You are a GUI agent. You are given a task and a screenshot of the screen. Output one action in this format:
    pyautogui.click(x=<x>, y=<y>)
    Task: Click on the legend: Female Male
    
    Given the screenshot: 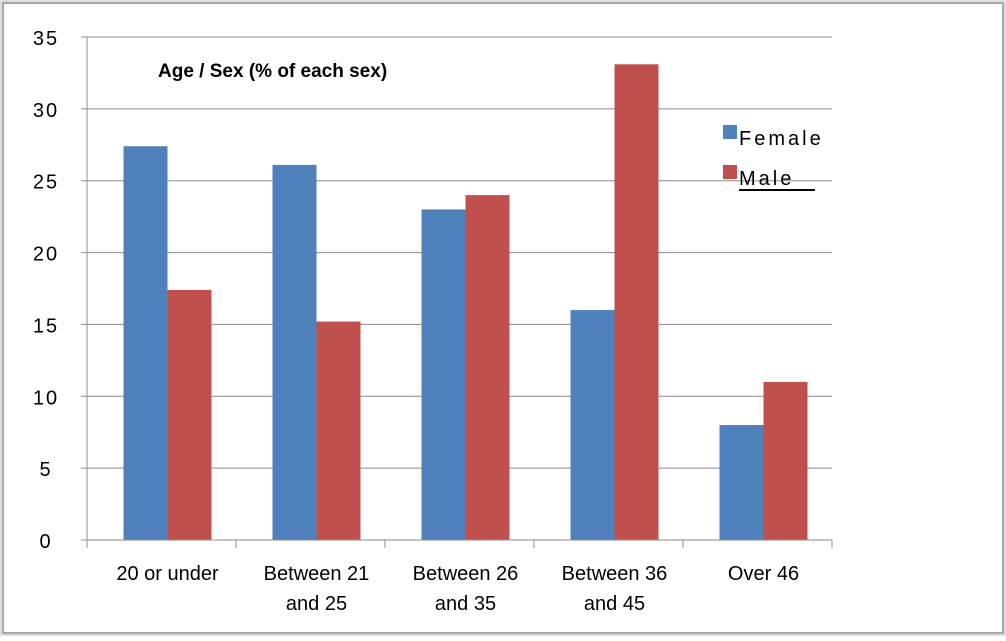 What is the action you would take?
    pyautogui.click(x=773, y=158)
    